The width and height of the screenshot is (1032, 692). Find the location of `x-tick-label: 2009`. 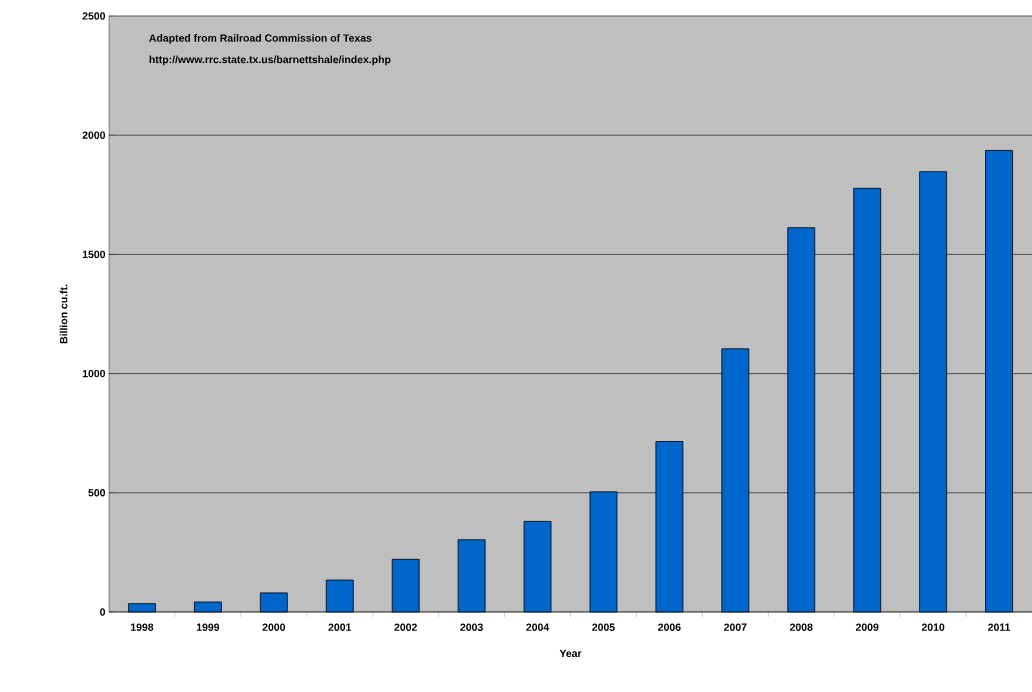

x-tick-label: 2009 is located at coordinates (867, 627).